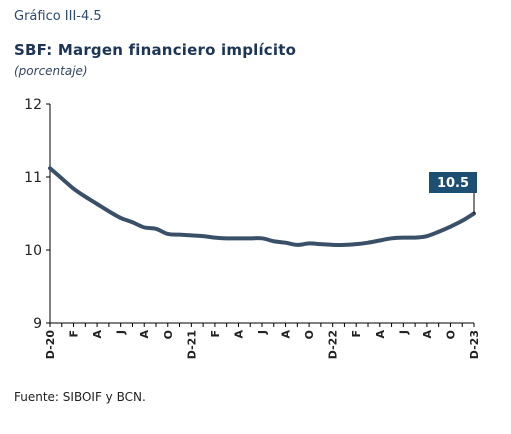 Image resolution: width=511 pixels, height=434 pixels. What do you see at coordinates (191, 344) in the screenshot?
I see `x-tick-label: D-21` at bounding box center [191, 344].